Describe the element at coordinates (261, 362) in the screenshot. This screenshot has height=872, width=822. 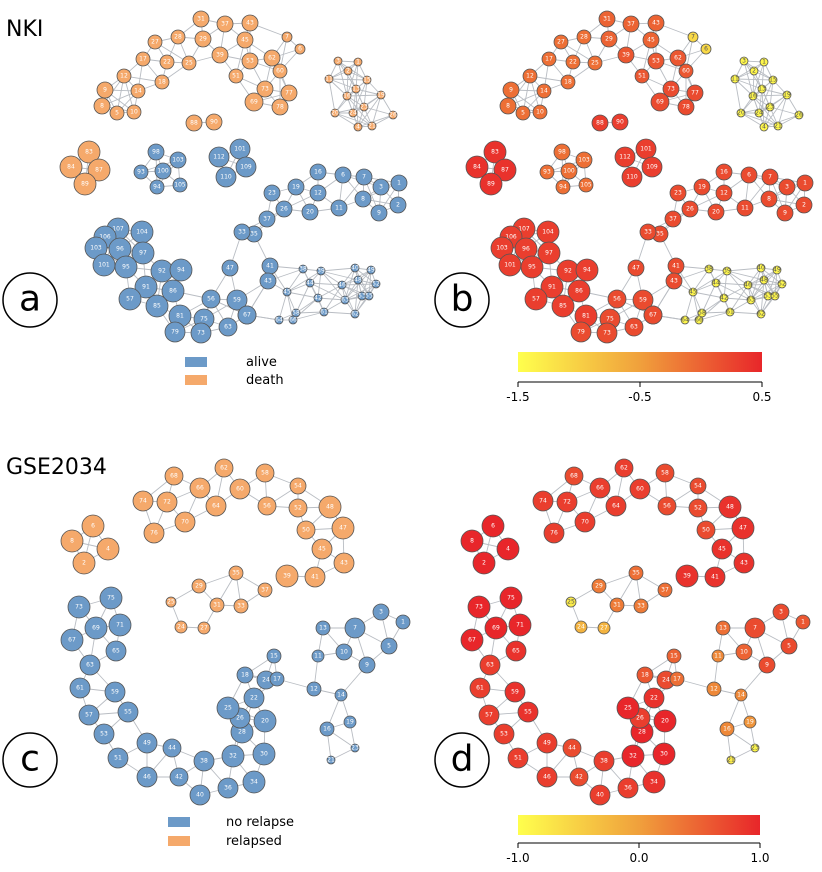
I see `legend-label-alive: alive` at that location.